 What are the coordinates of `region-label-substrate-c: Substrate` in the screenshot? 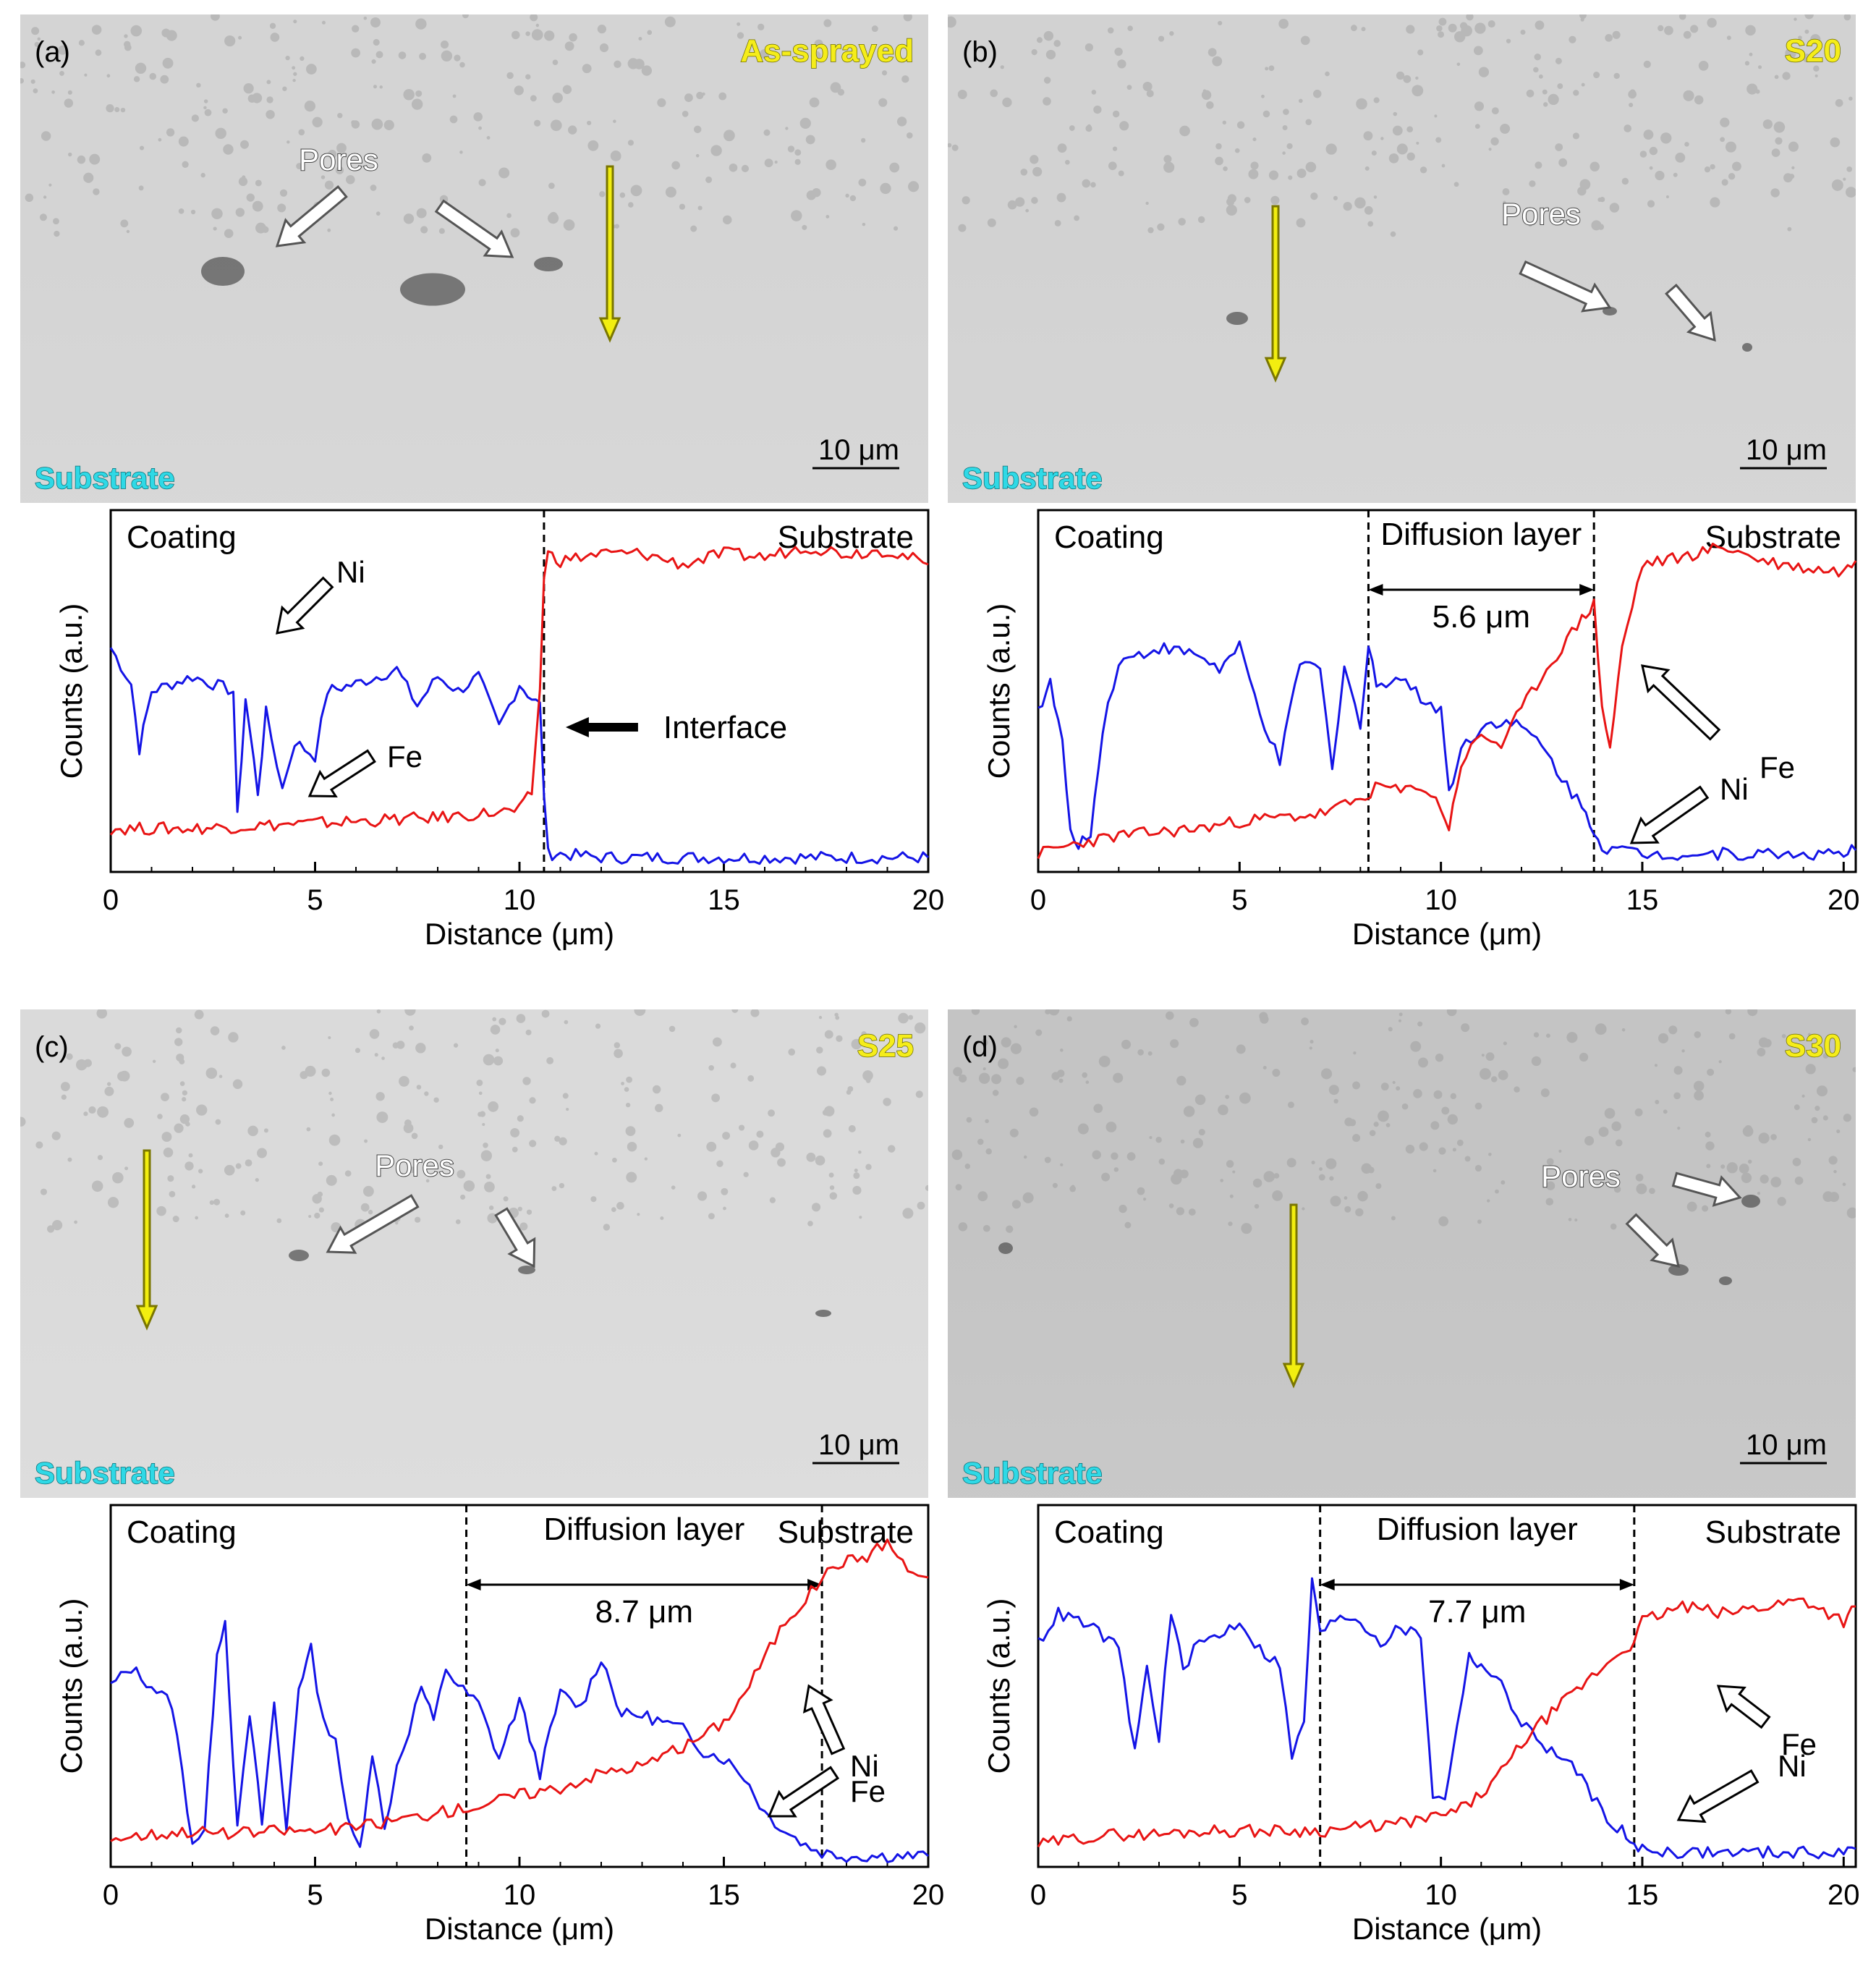 It's located at (846, 1532).